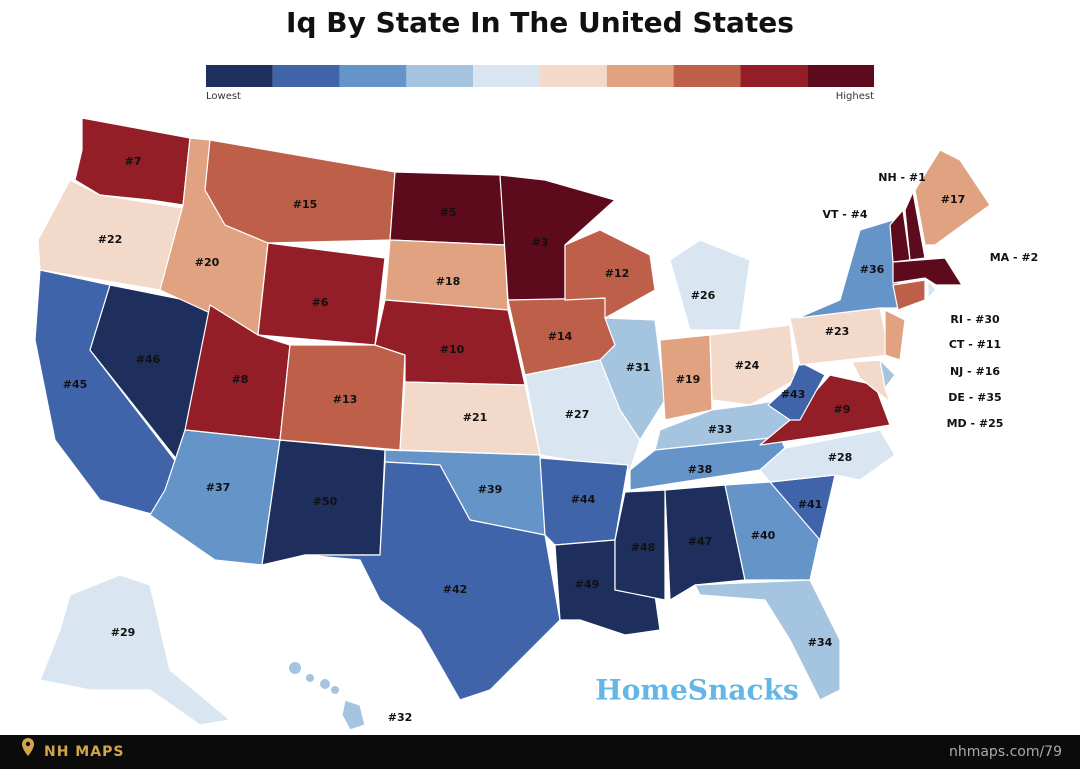 Image resolution: width=1080 pixels, height=769 pixels. What do you see at coordinates (974, 397) in the screenshot?
I see `callout: DE - #35` at bounding box center [974, 397].